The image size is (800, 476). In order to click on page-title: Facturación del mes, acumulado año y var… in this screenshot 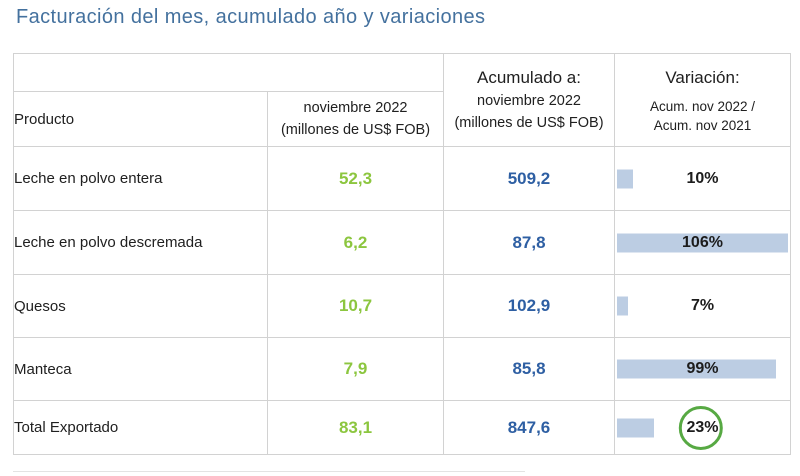, I will do `click(251, 17)`.